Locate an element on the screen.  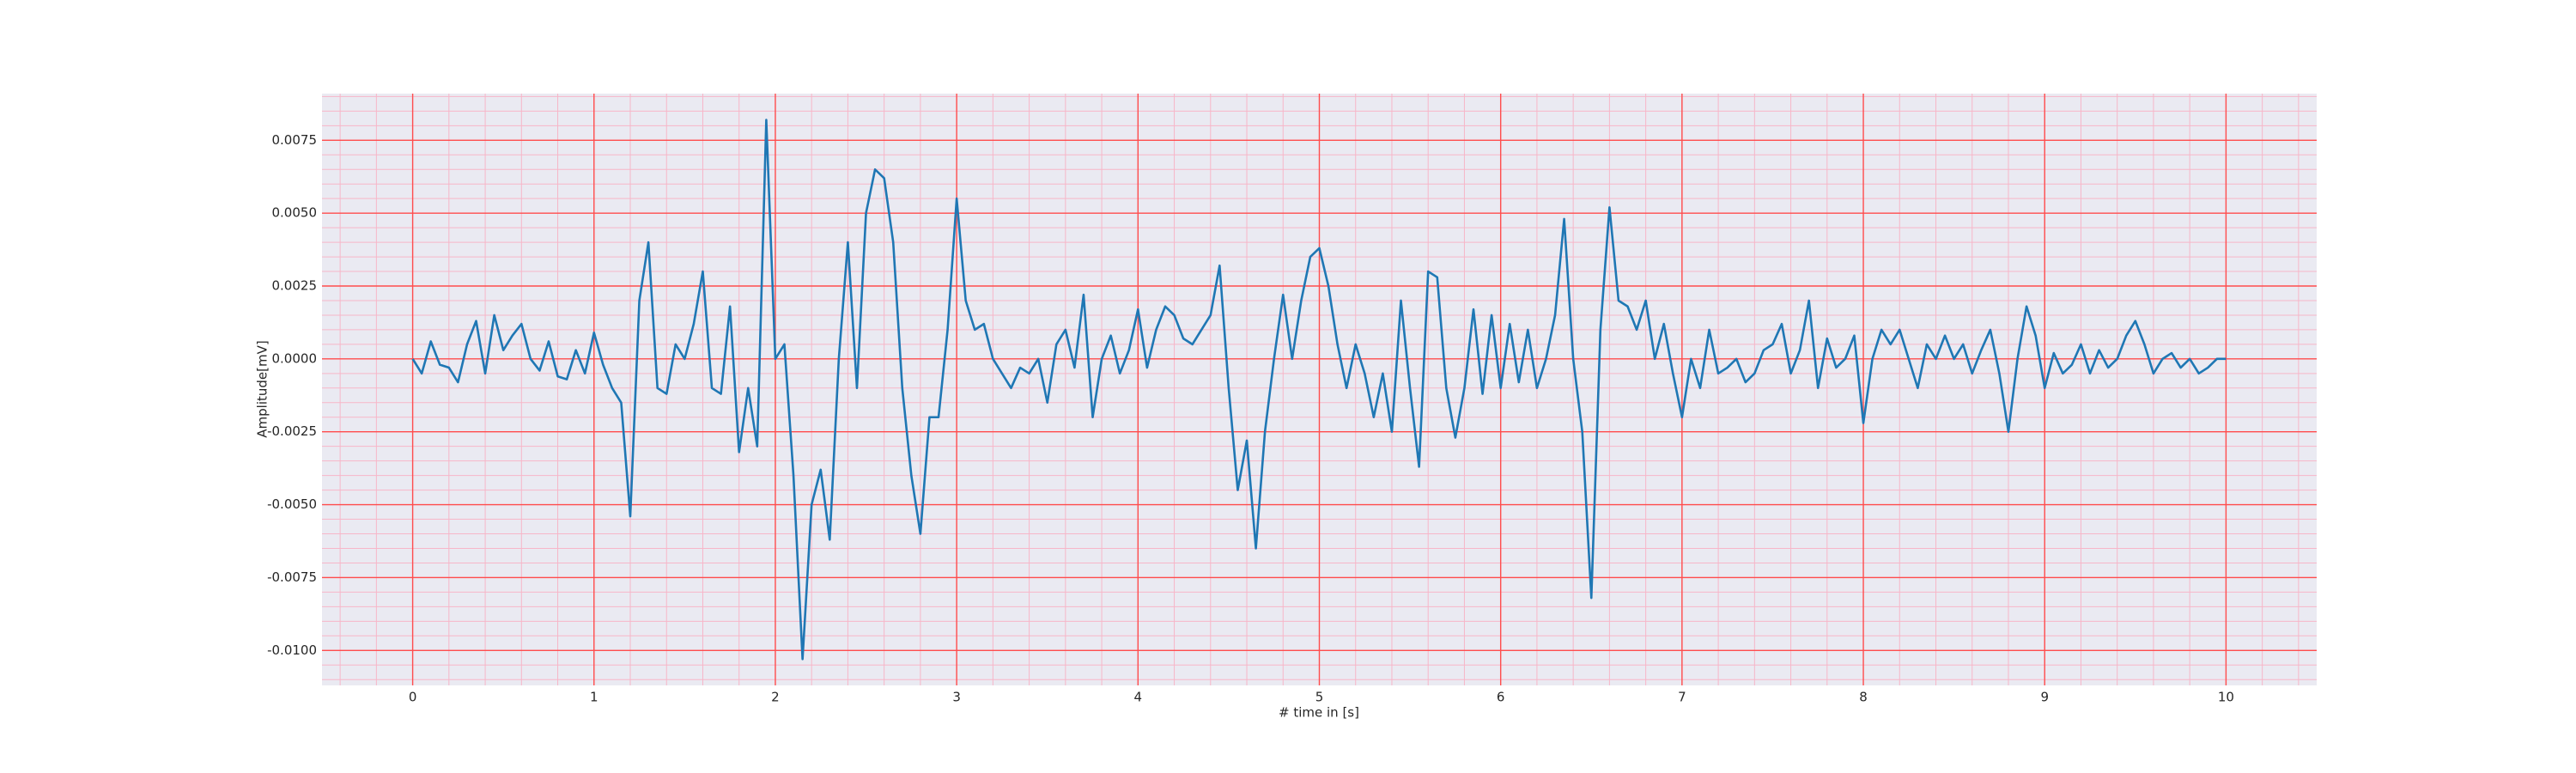
x-tick-label: 2 is located at coordinates (775, 697).